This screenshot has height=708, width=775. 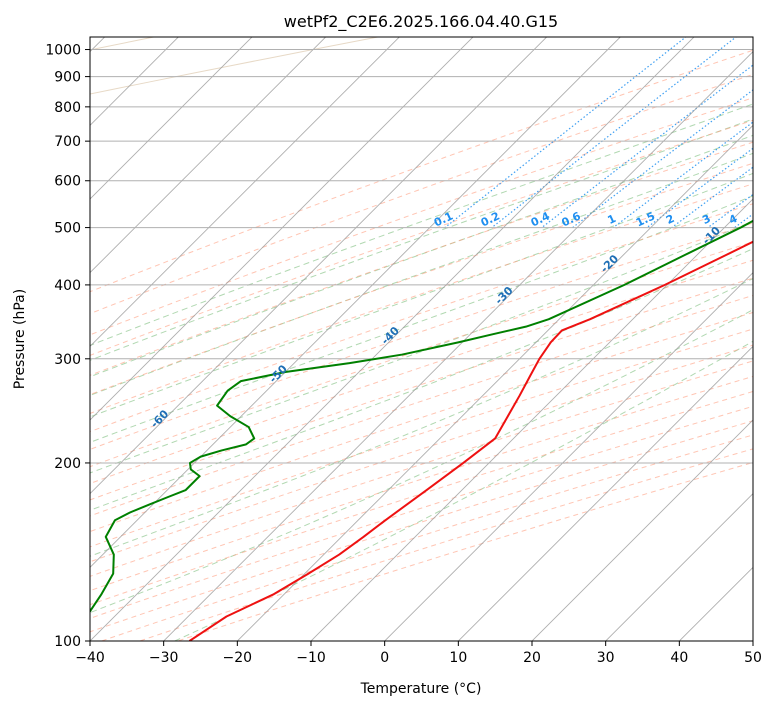 I want to click on y-tick-label: 300, so click(x=67, y=360).